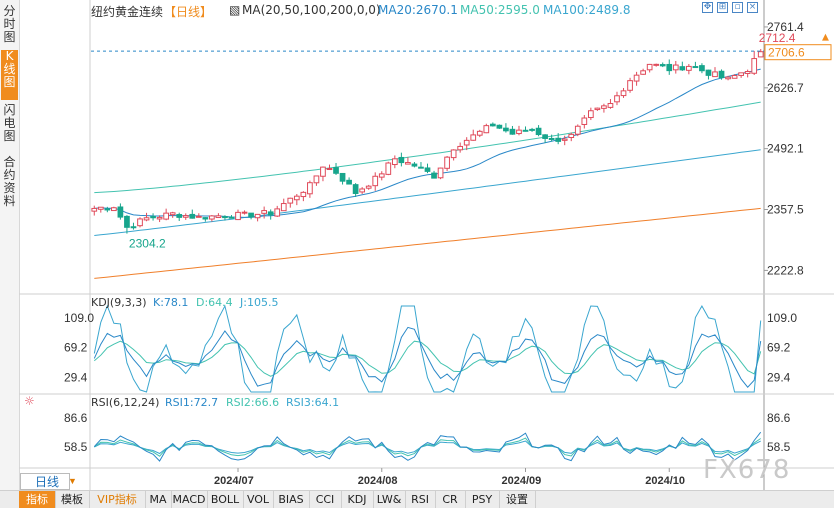  What do you see at coordinates (786, 53) in the screenshot?
I see `current-price-label: 2706.6` at bounding box center [786, 53].